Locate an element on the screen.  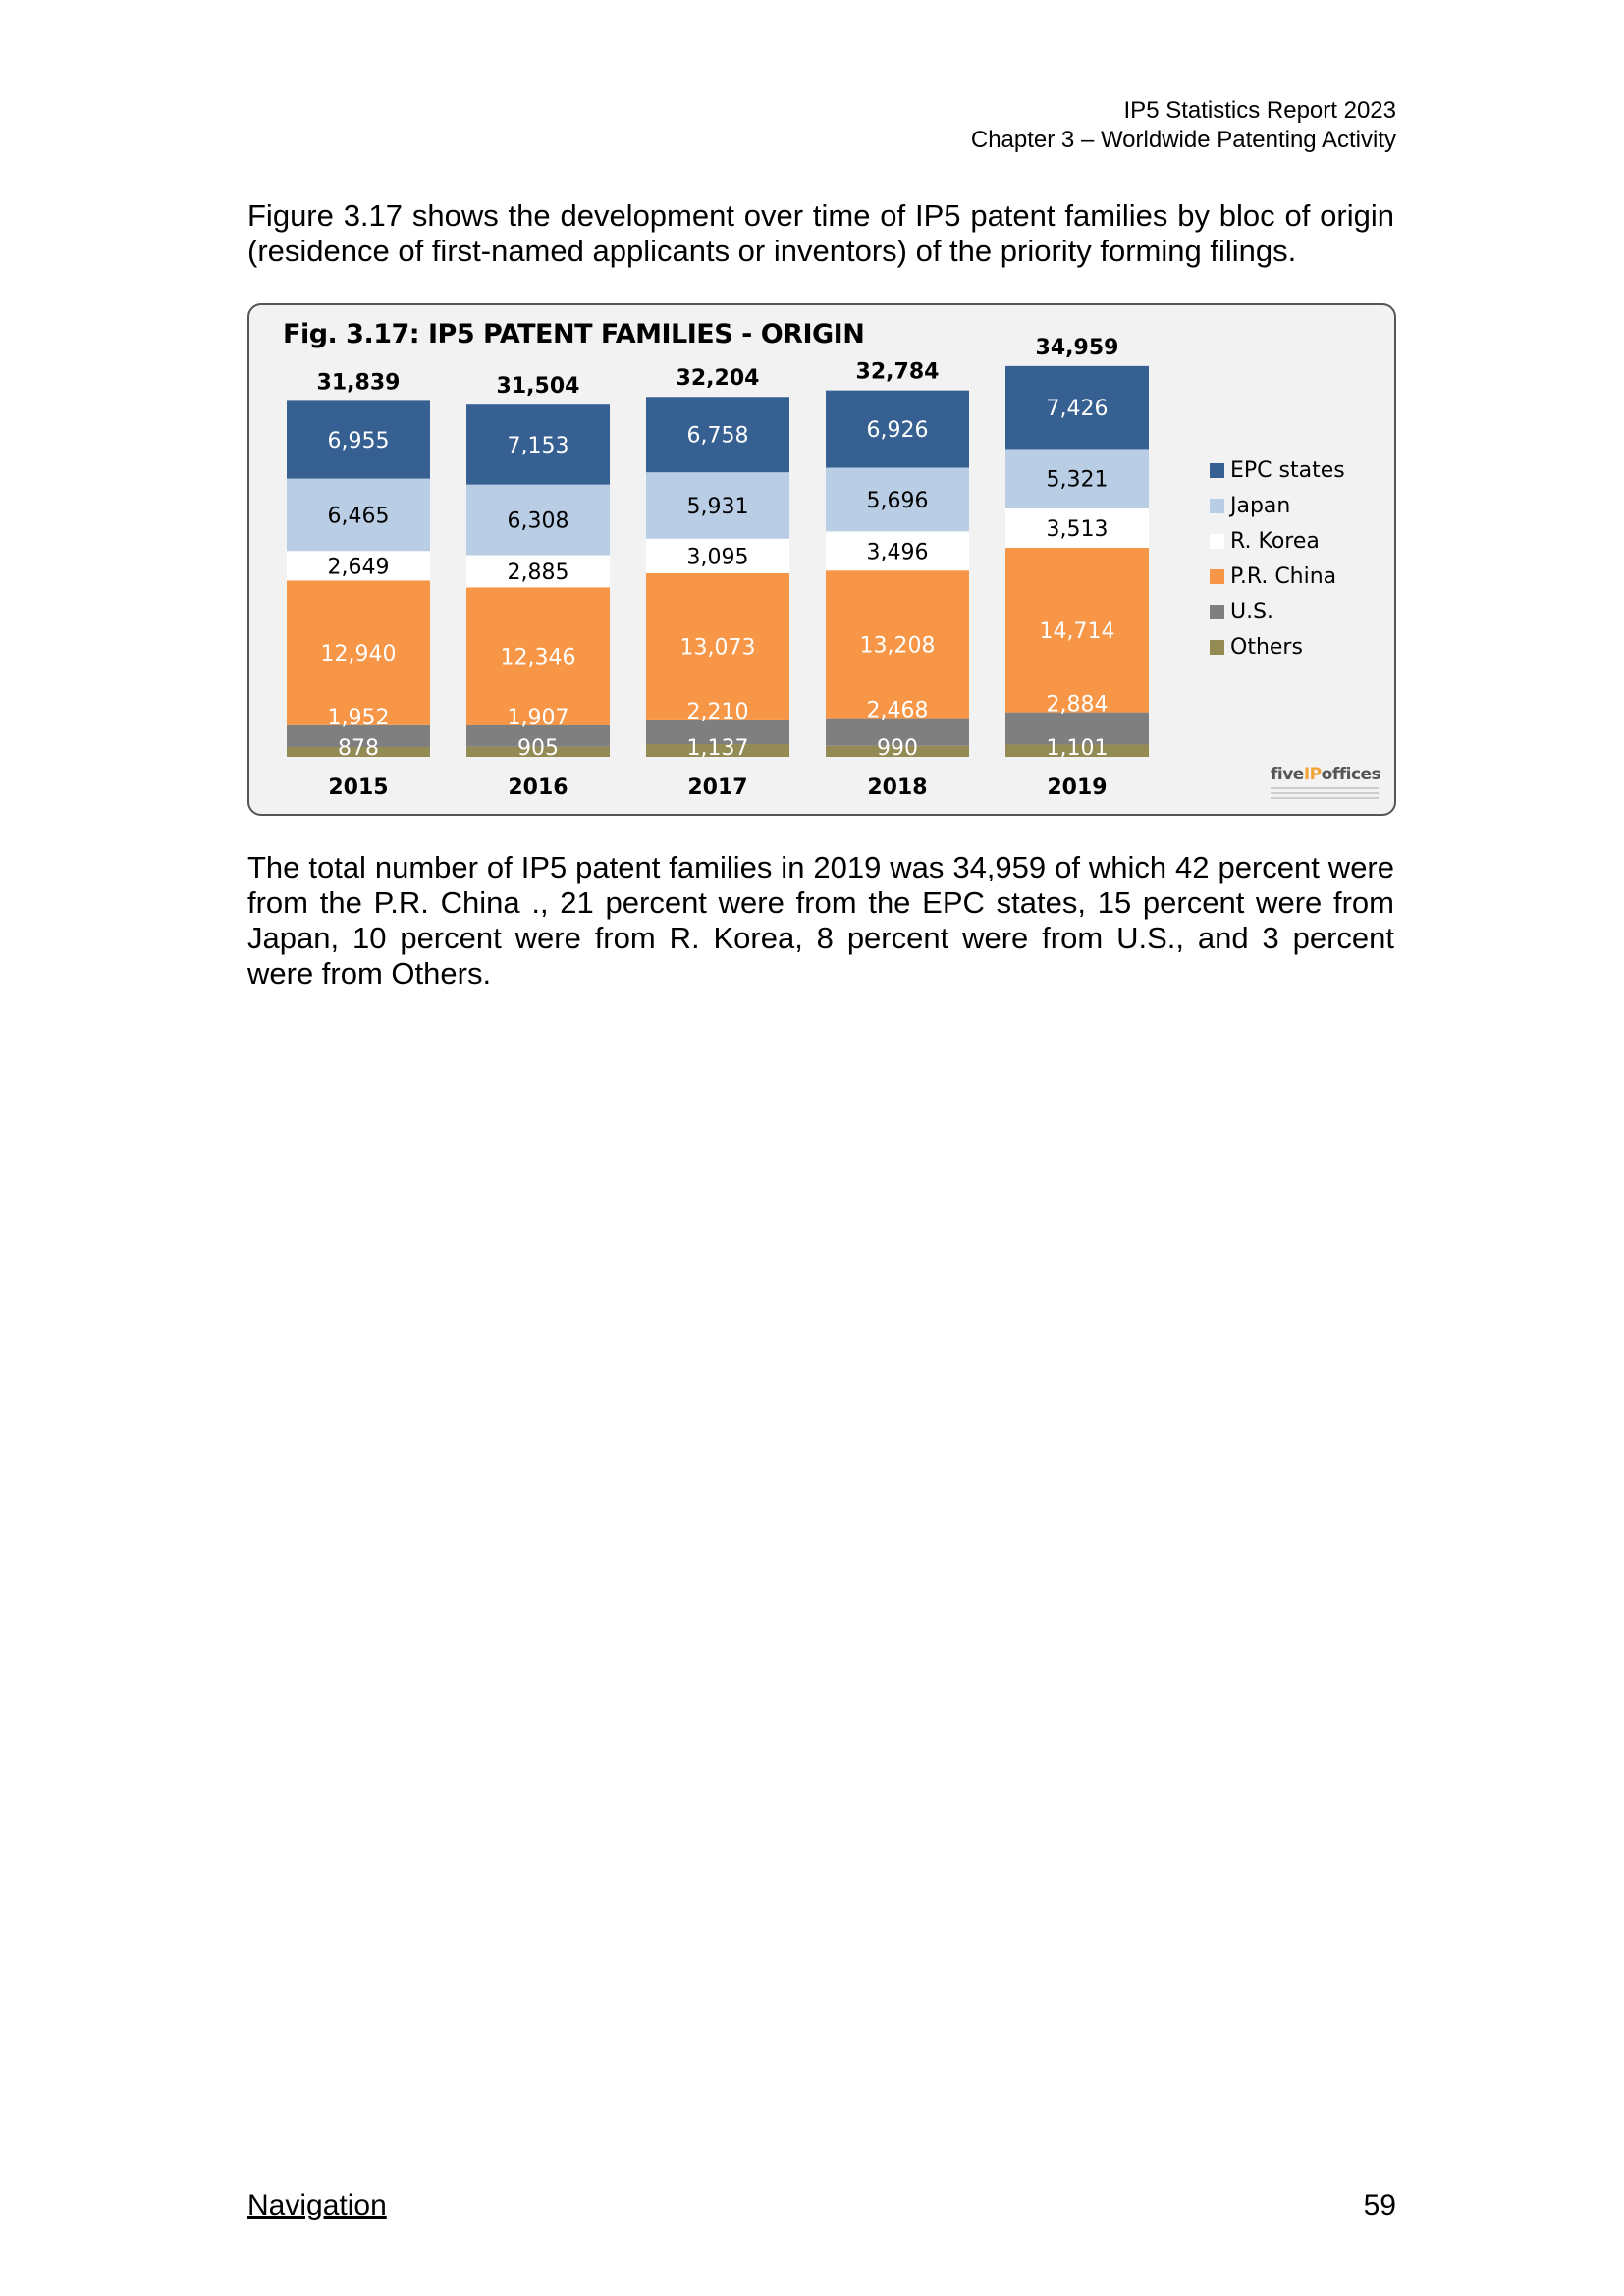
report-title: IP5 Statistics Report 2023 is located at coordinates (1259, 110).